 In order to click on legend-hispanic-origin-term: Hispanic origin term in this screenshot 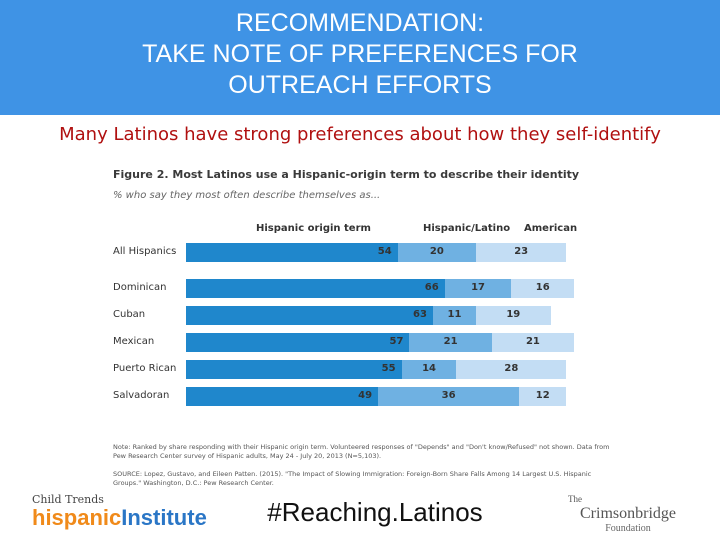, I will do `click(313, 228)`.